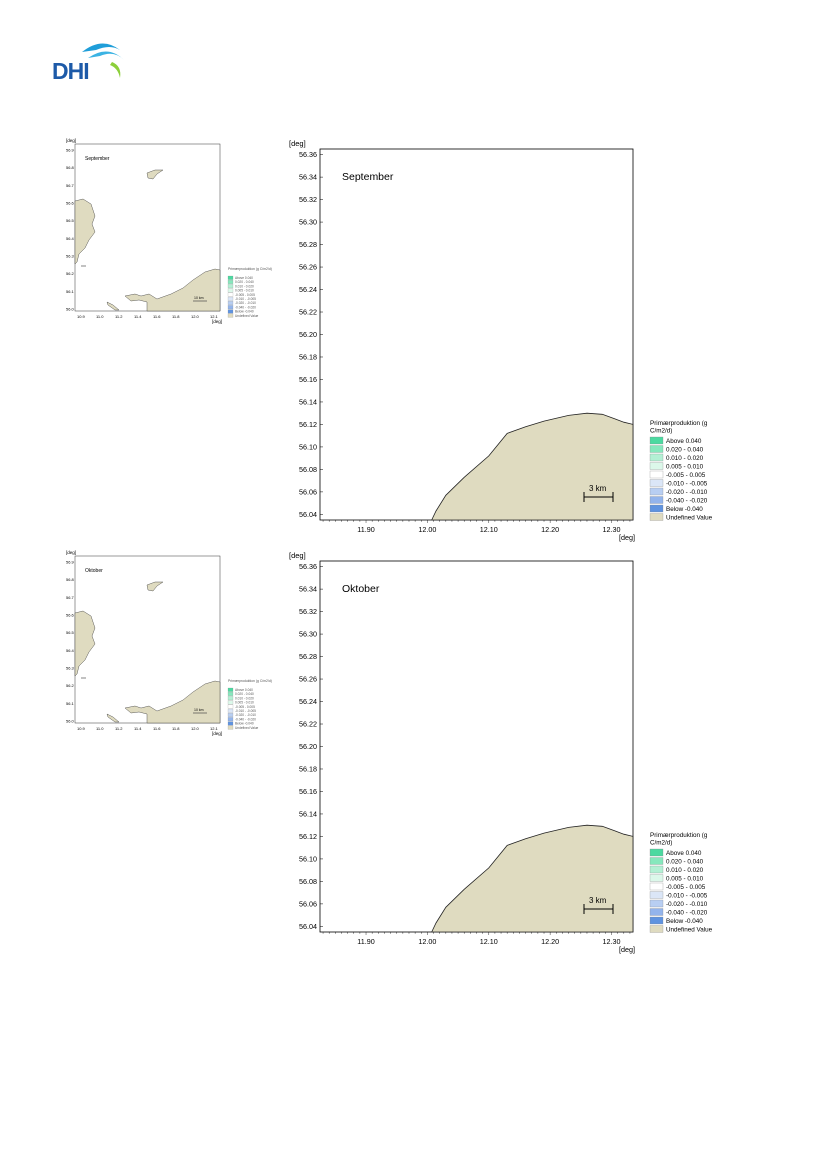  Describe the element at coordinates (244, 286) in the screenshot. I see `overview-legend-label: 0.010 - 0.020` at that location.